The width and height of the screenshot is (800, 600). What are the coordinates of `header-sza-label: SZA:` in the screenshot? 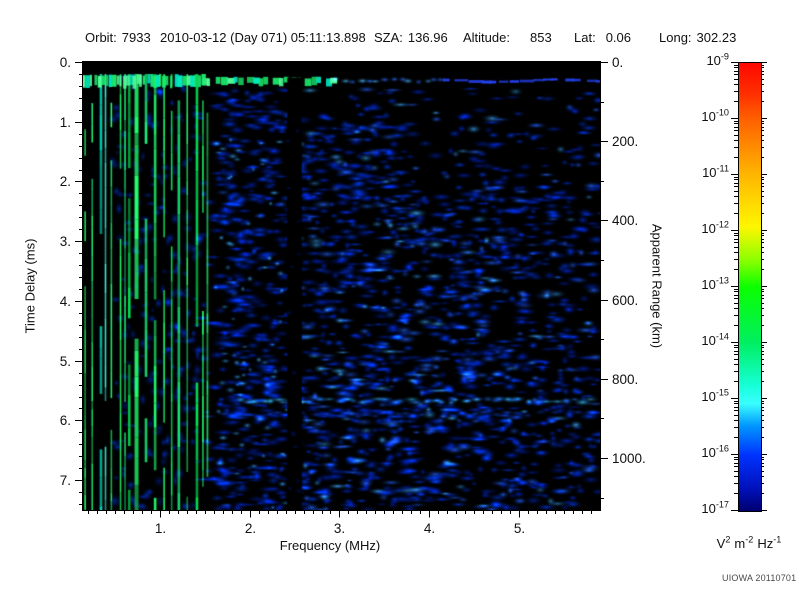 It's located at (388, 37).